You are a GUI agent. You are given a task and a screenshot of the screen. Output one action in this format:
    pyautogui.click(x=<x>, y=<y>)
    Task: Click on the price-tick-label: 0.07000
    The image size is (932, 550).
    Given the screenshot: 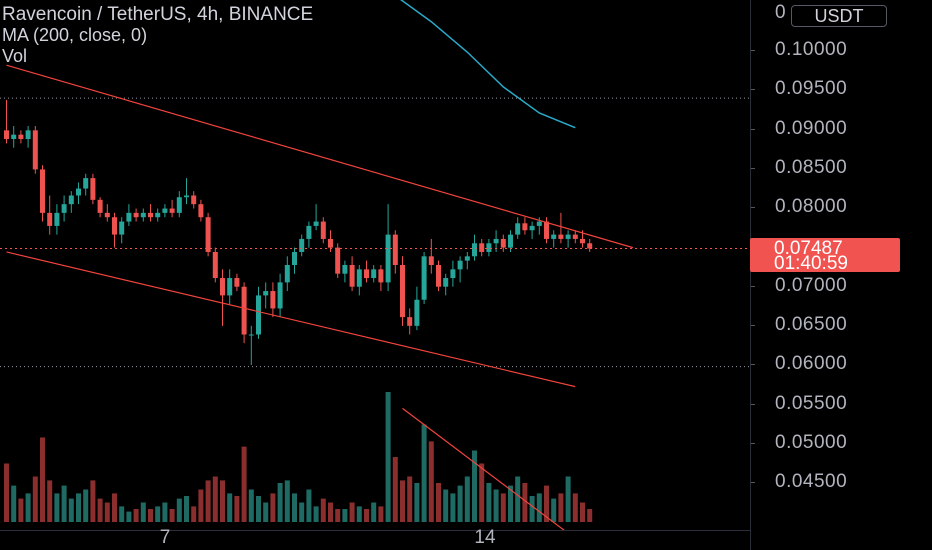 What is the action you would take?
    pyautogui.click(x=811, y=285)
    